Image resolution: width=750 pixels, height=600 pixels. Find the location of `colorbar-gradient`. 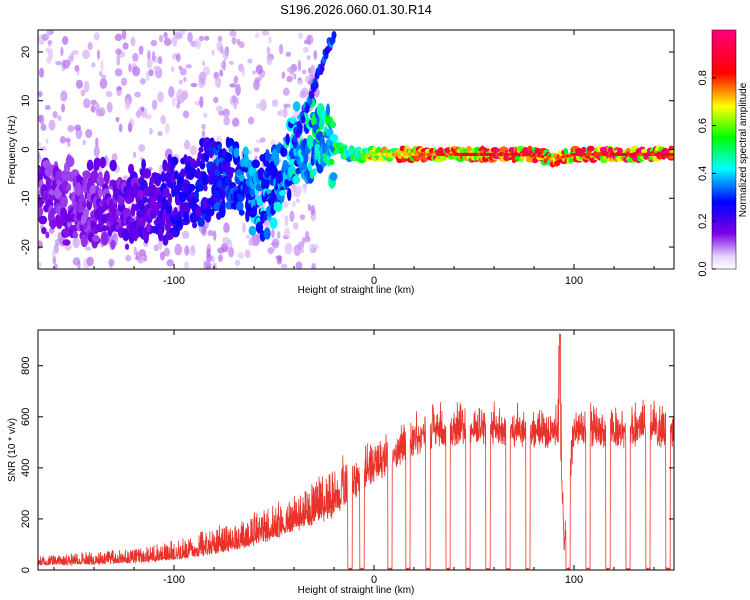

colorbar-gradient is located at coordinates (724, 149).